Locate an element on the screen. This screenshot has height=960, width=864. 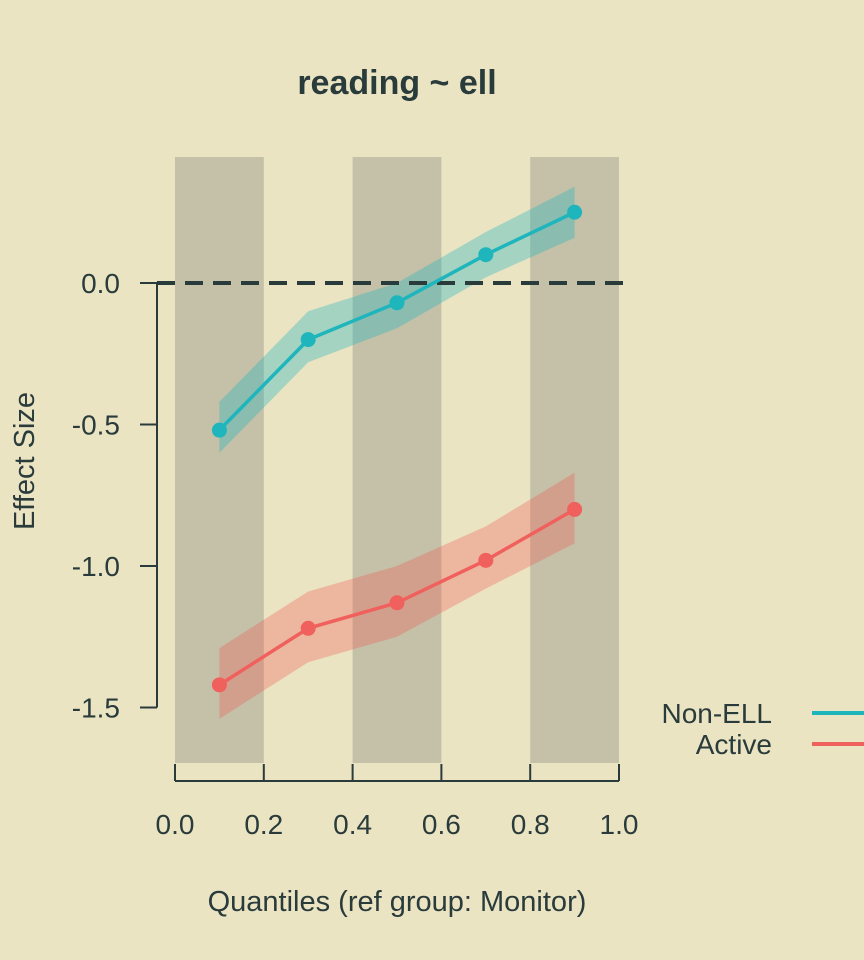
x-tick-label-5: 1.0 is located at coordinates (619, 824).